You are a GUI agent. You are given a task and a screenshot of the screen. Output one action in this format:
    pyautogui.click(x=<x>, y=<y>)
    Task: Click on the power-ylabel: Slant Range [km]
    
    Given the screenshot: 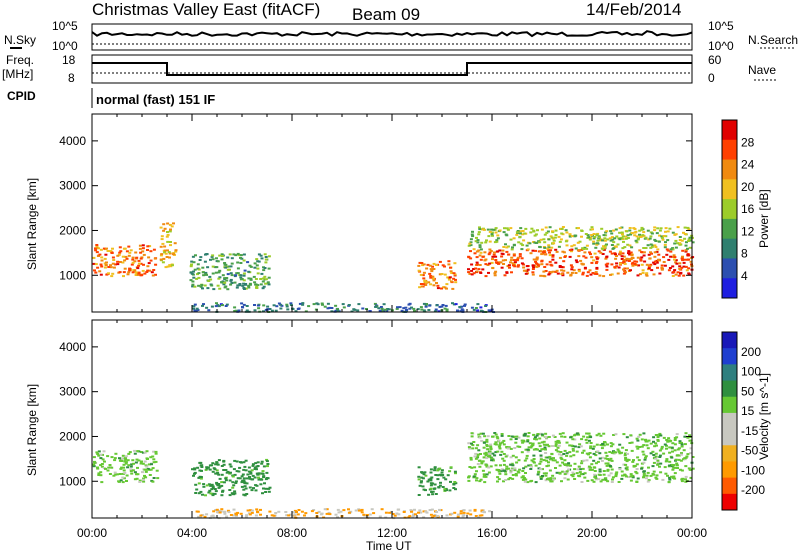 What is the action you would take?
    pyautogui.click(x=32, y=224)
    